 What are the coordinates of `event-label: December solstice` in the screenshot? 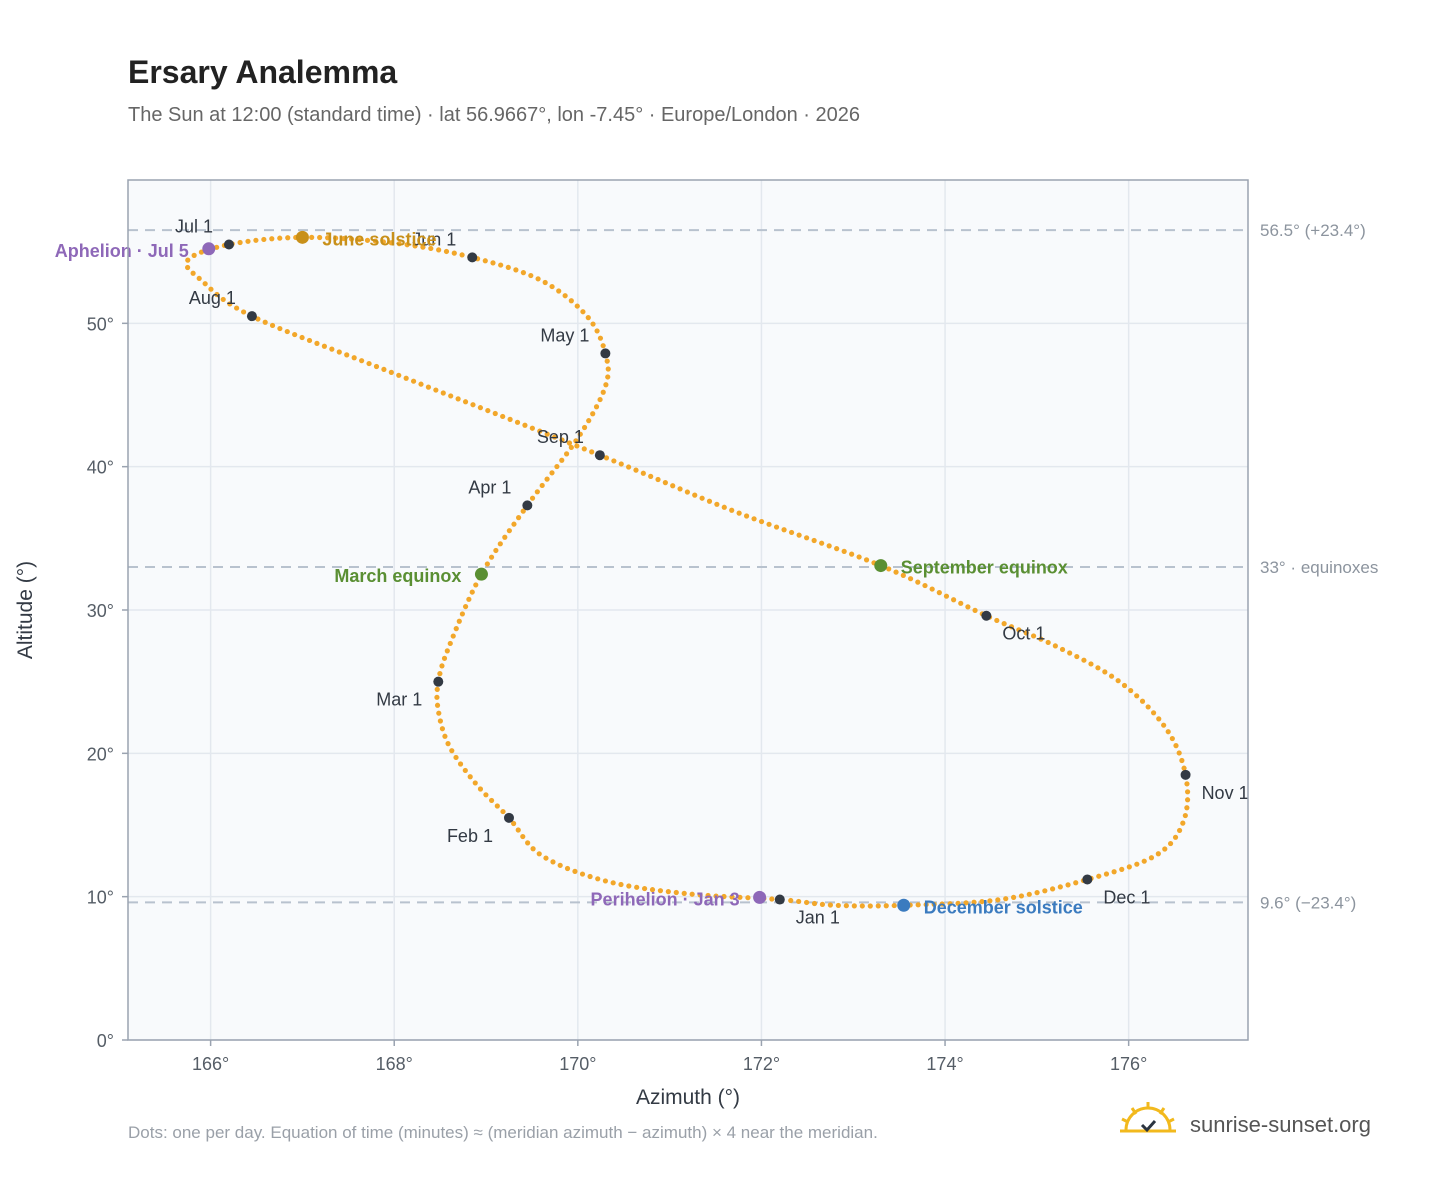 It's located at (1003, 907).